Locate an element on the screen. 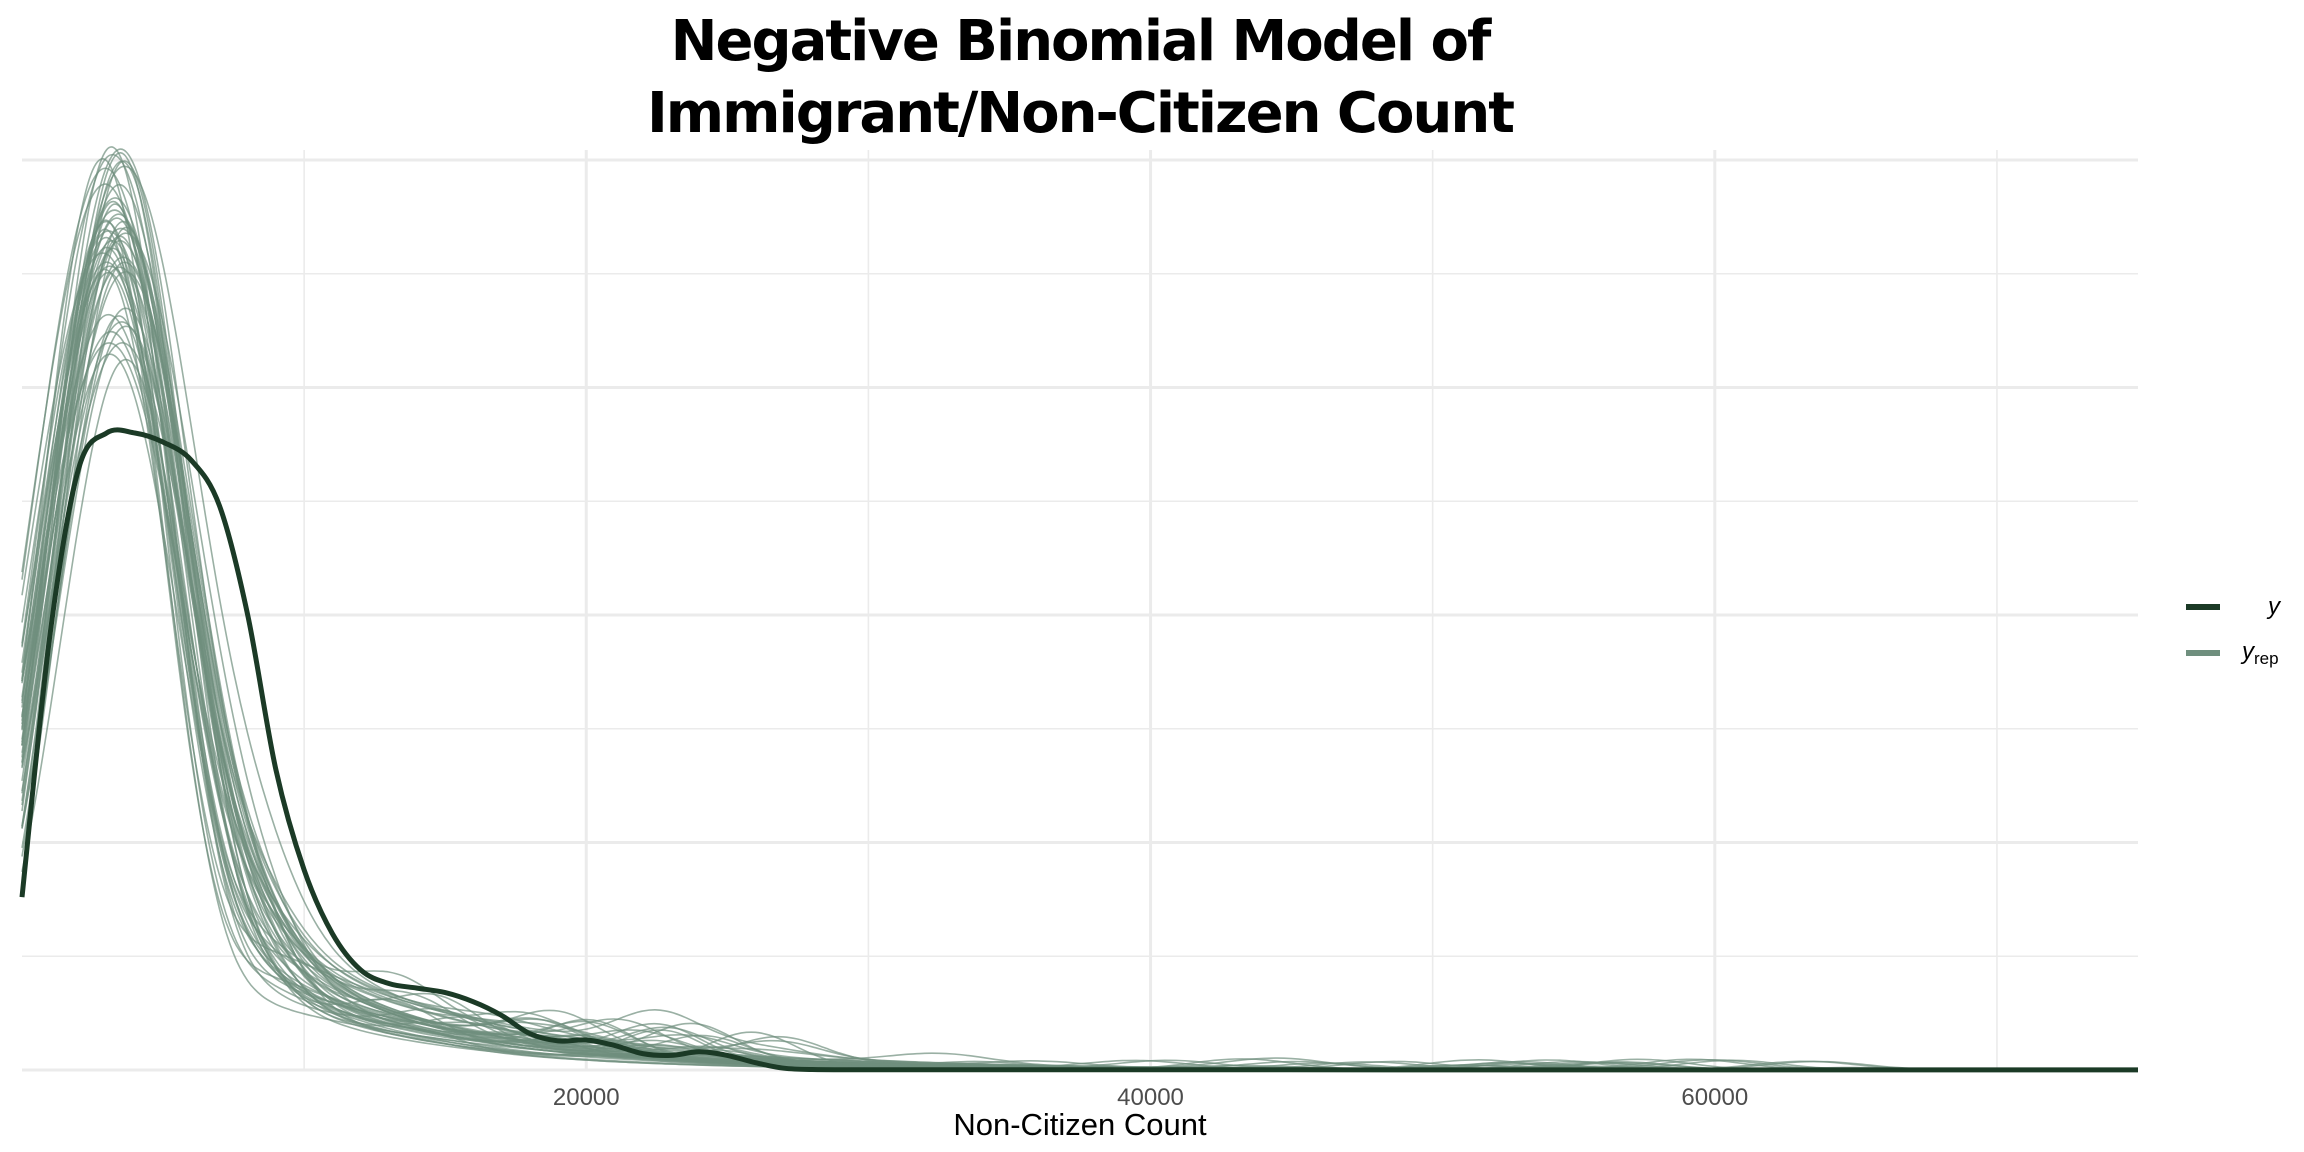  x-tick-label: 40000 is located at coordinates (1150, 1097).